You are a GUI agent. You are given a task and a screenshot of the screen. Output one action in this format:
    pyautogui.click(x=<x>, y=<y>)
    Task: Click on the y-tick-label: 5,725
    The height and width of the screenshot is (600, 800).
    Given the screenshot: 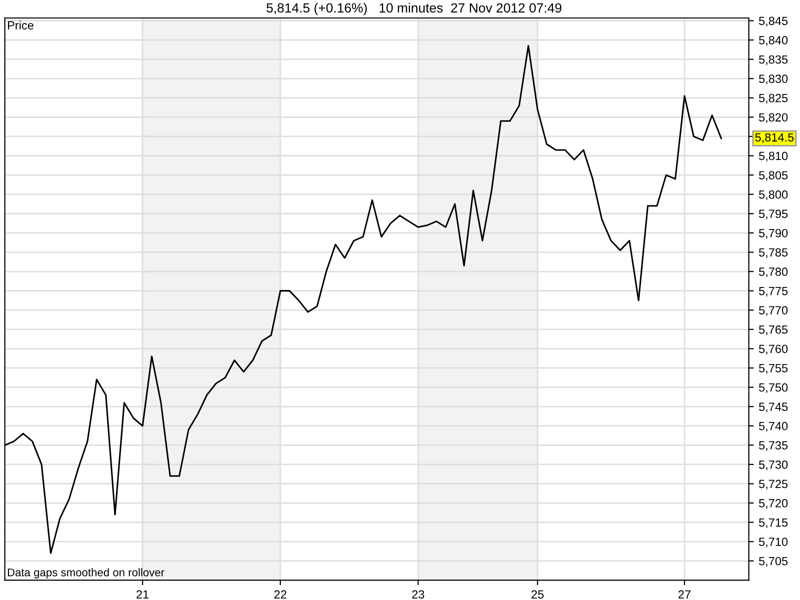 What is the action you would take?
    pyautogui.click(x=773, y=485)
    